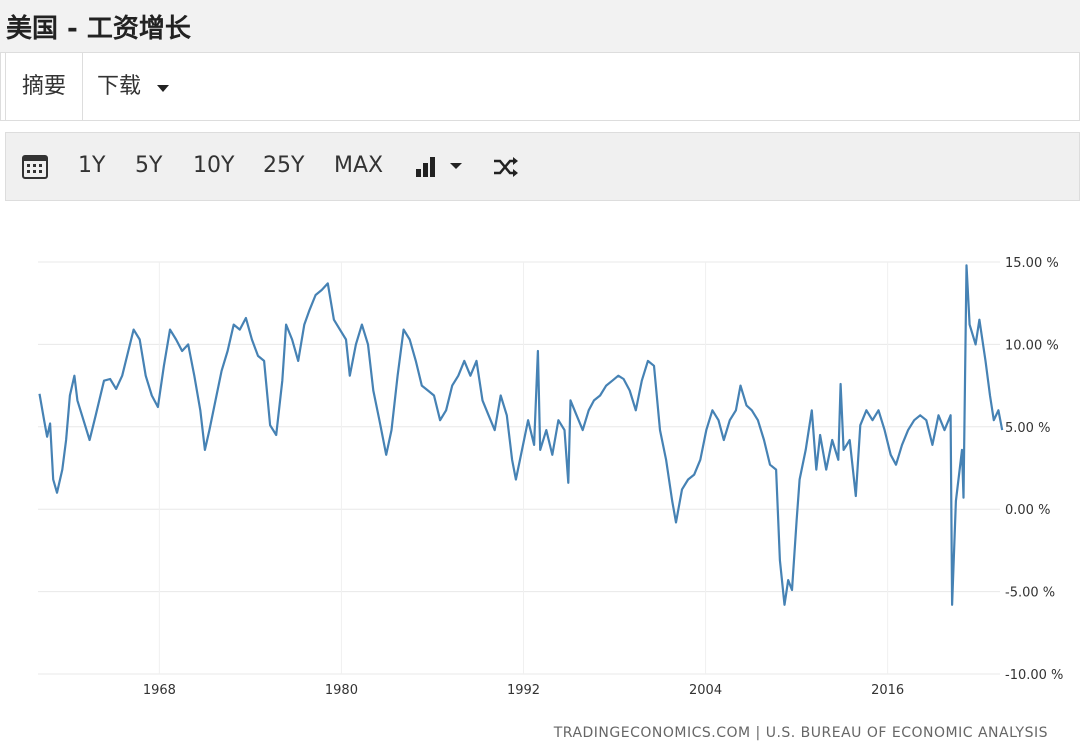  Describe the element at coordinates (1032, 345) in the screenshot. I see `y-tick-label: 10.00 %` at that location.